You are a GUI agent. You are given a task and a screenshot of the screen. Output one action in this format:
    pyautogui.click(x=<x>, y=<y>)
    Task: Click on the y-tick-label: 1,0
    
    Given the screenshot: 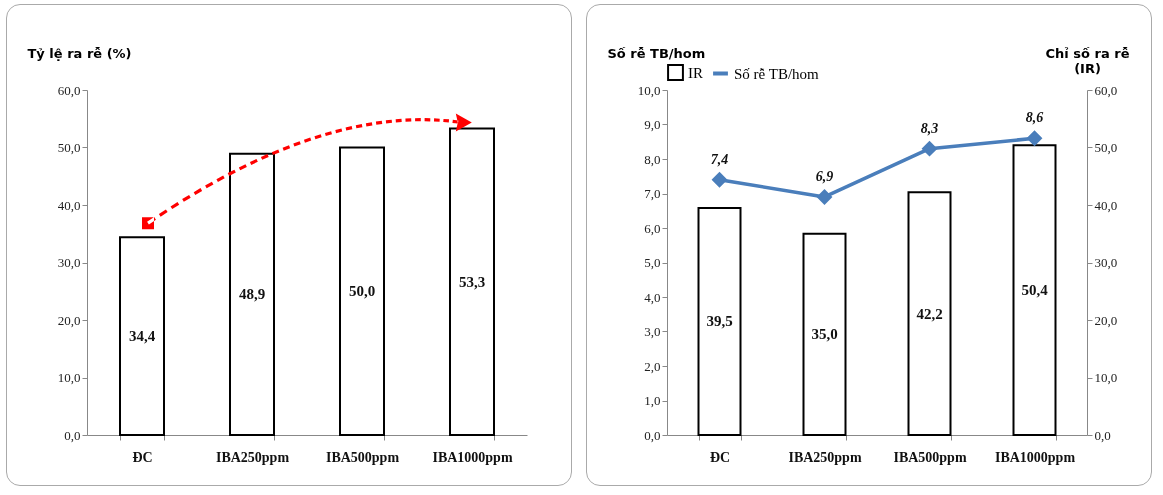 What is the action you would take?
    pyautogui.click(x=652, y=400)
    